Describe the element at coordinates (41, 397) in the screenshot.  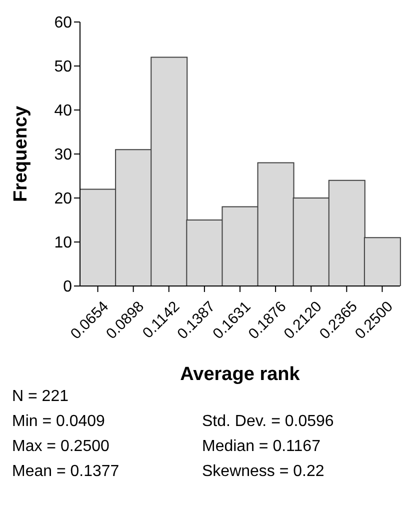
I see `text: N = 221` at that location.